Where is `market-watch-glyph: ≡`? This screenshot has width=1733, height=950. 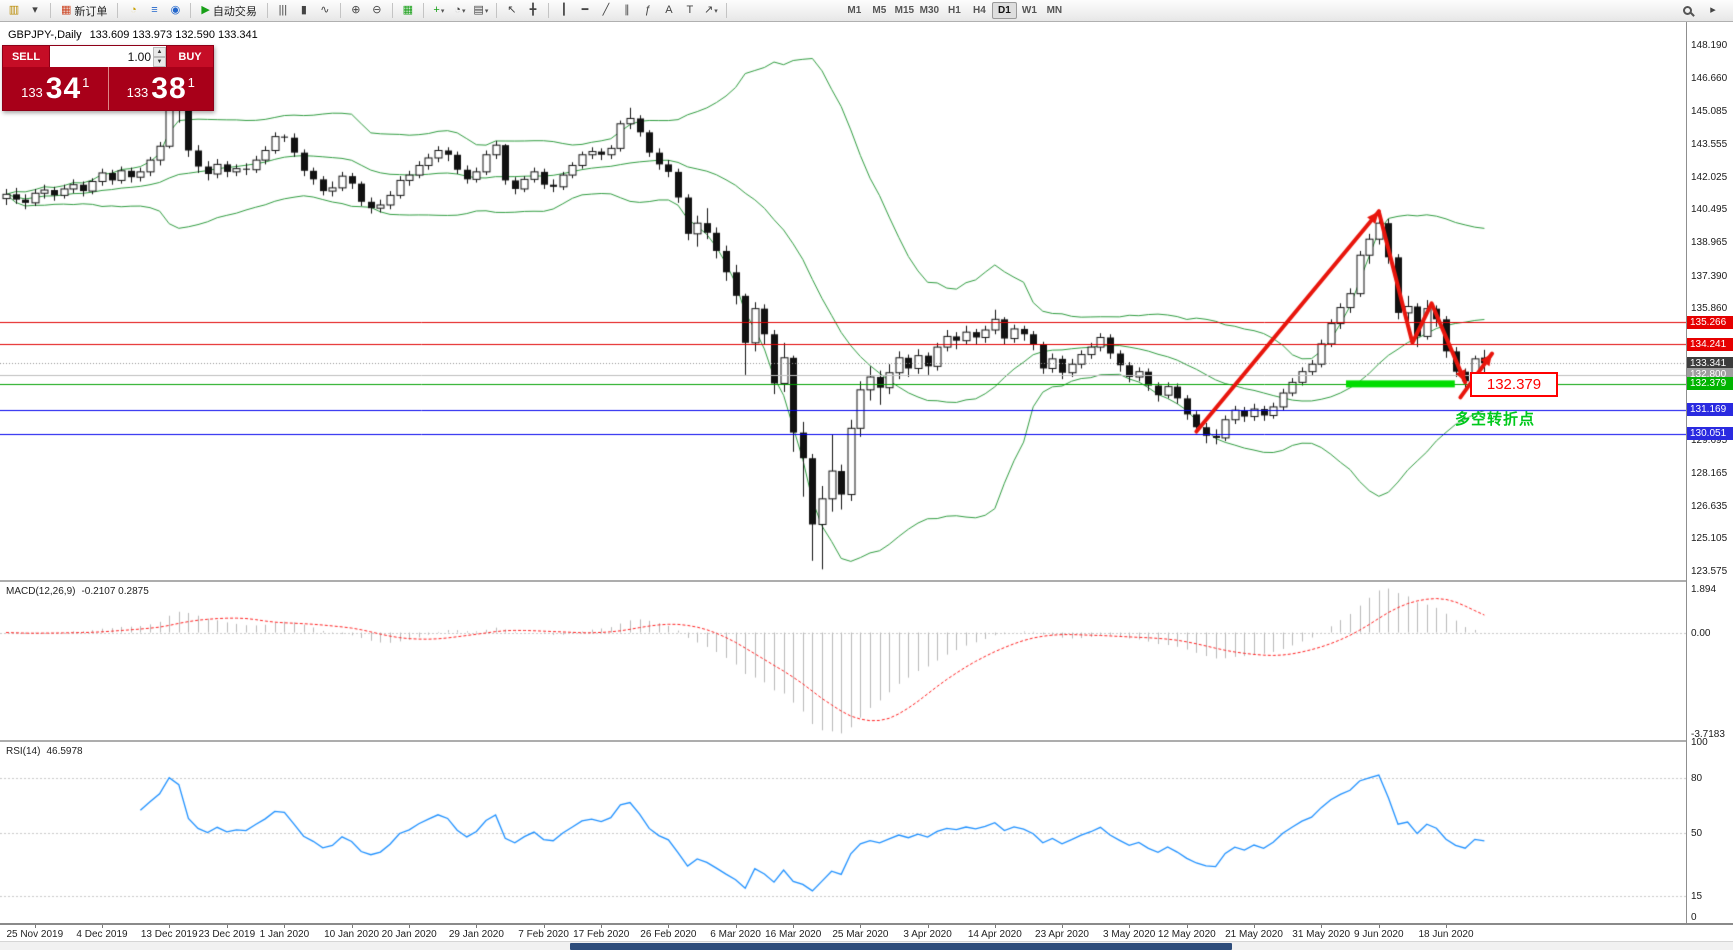 market-watch-glyph: ≡ is located at coordinates (154, 10).